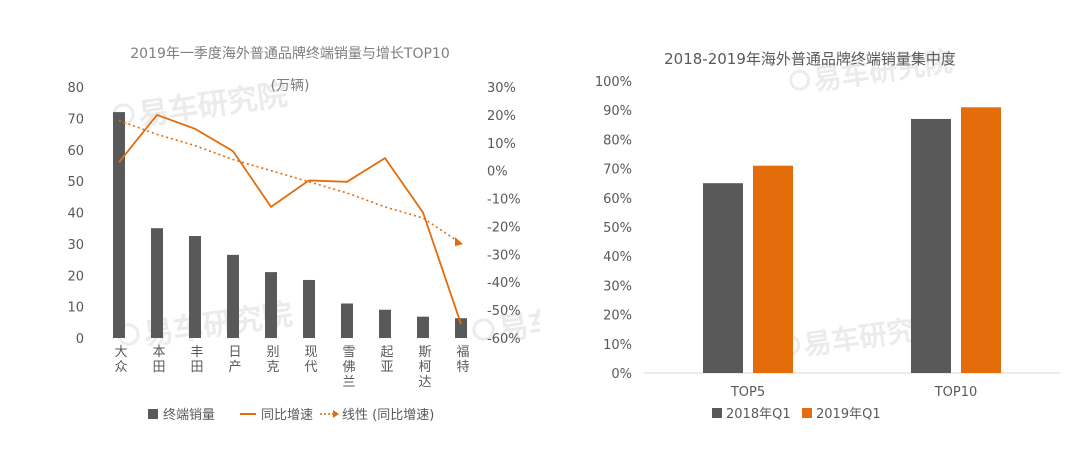  What do you see at coordinates (75, 308) in the screenshot?
I see `y-left-tick-label: 10` at bounding box center [75, 308].